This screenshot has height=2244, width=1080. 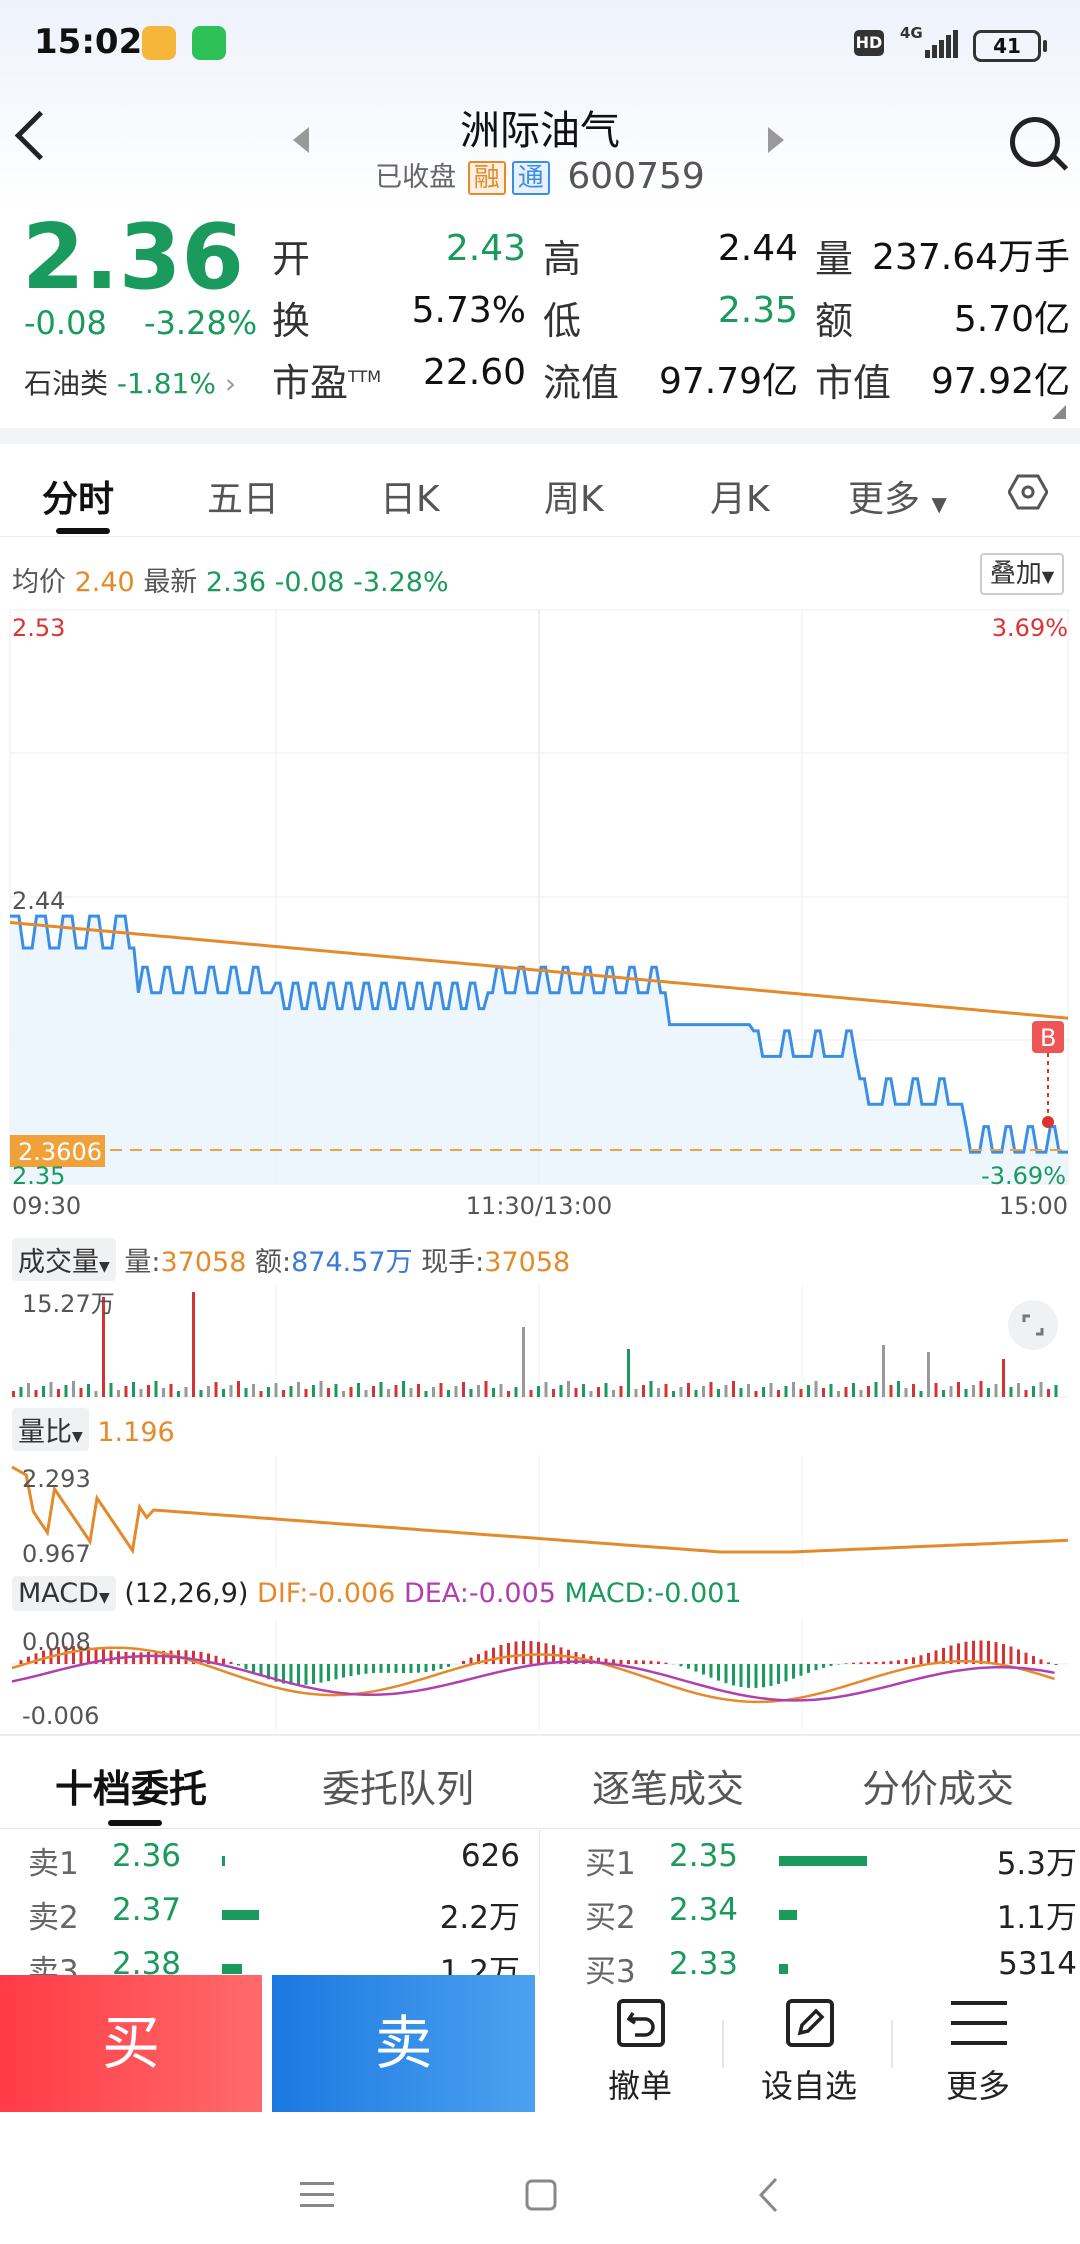 I want to click on vol-ratio-chart: 2.293 0.967, so click(x=540, y=1511).